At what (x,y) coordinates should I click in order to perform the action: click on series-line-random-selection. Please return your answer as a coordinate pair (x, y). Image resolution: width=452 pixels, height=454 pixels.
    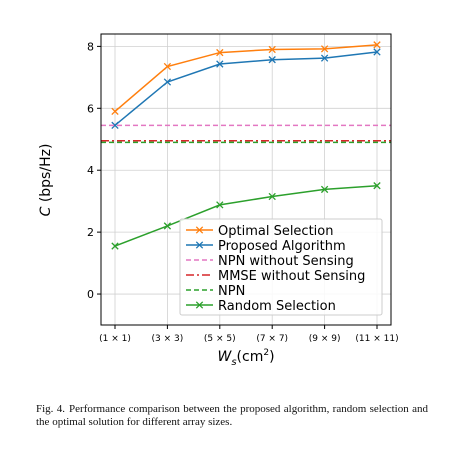
    Looking at the image, I should click on (246, 215).